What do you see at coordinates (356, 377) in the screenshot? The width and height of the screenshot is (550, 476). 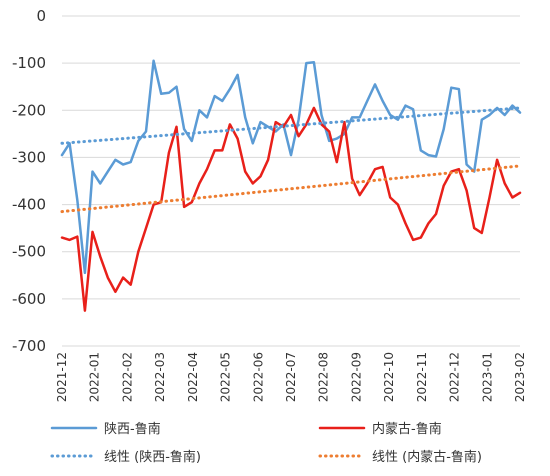 I see `x-tick-label: 2022-09` at bounding box center [356, 377].